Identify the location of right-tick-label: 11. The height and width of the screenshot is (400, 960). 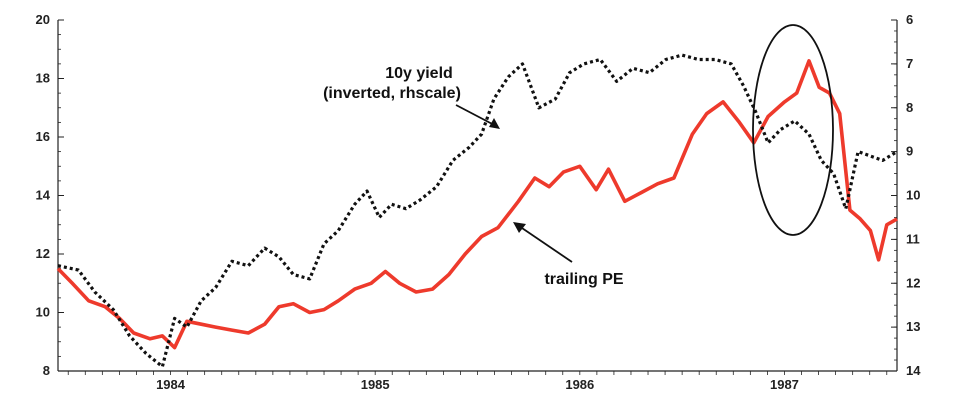
(913, 238).